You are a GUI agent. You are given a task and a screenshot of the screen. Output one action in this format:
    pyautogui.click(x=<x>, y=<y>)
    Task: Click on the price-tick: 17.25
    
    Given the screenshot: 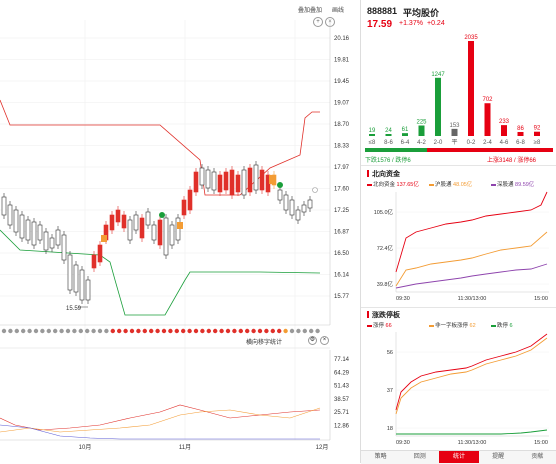 What is the action you would take?
    pyautogui.click(x=342, y=211)
    